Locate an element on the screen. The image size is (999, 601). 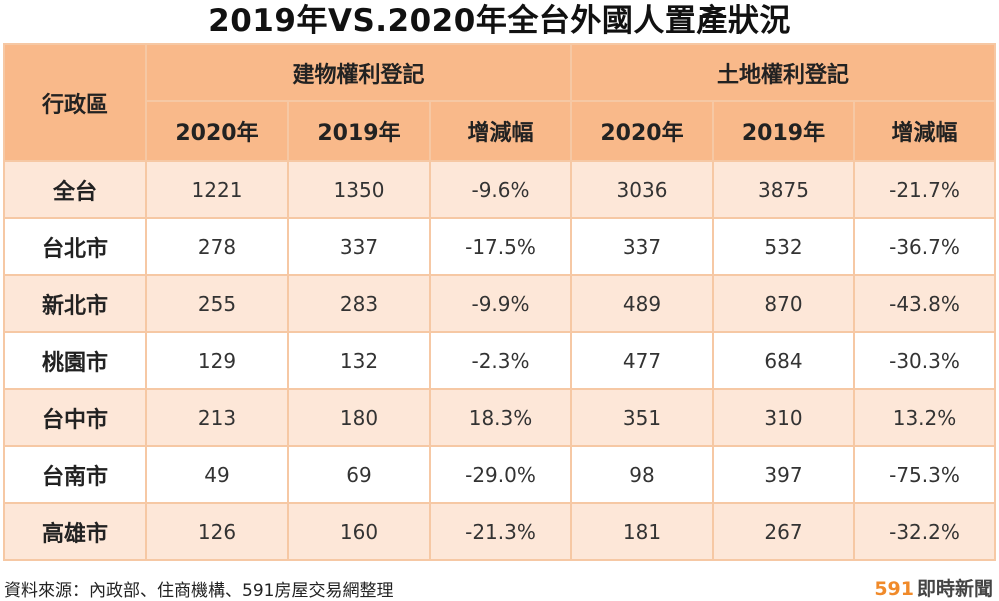
value-cell: -36.7% is located at coordinates (924, 246).